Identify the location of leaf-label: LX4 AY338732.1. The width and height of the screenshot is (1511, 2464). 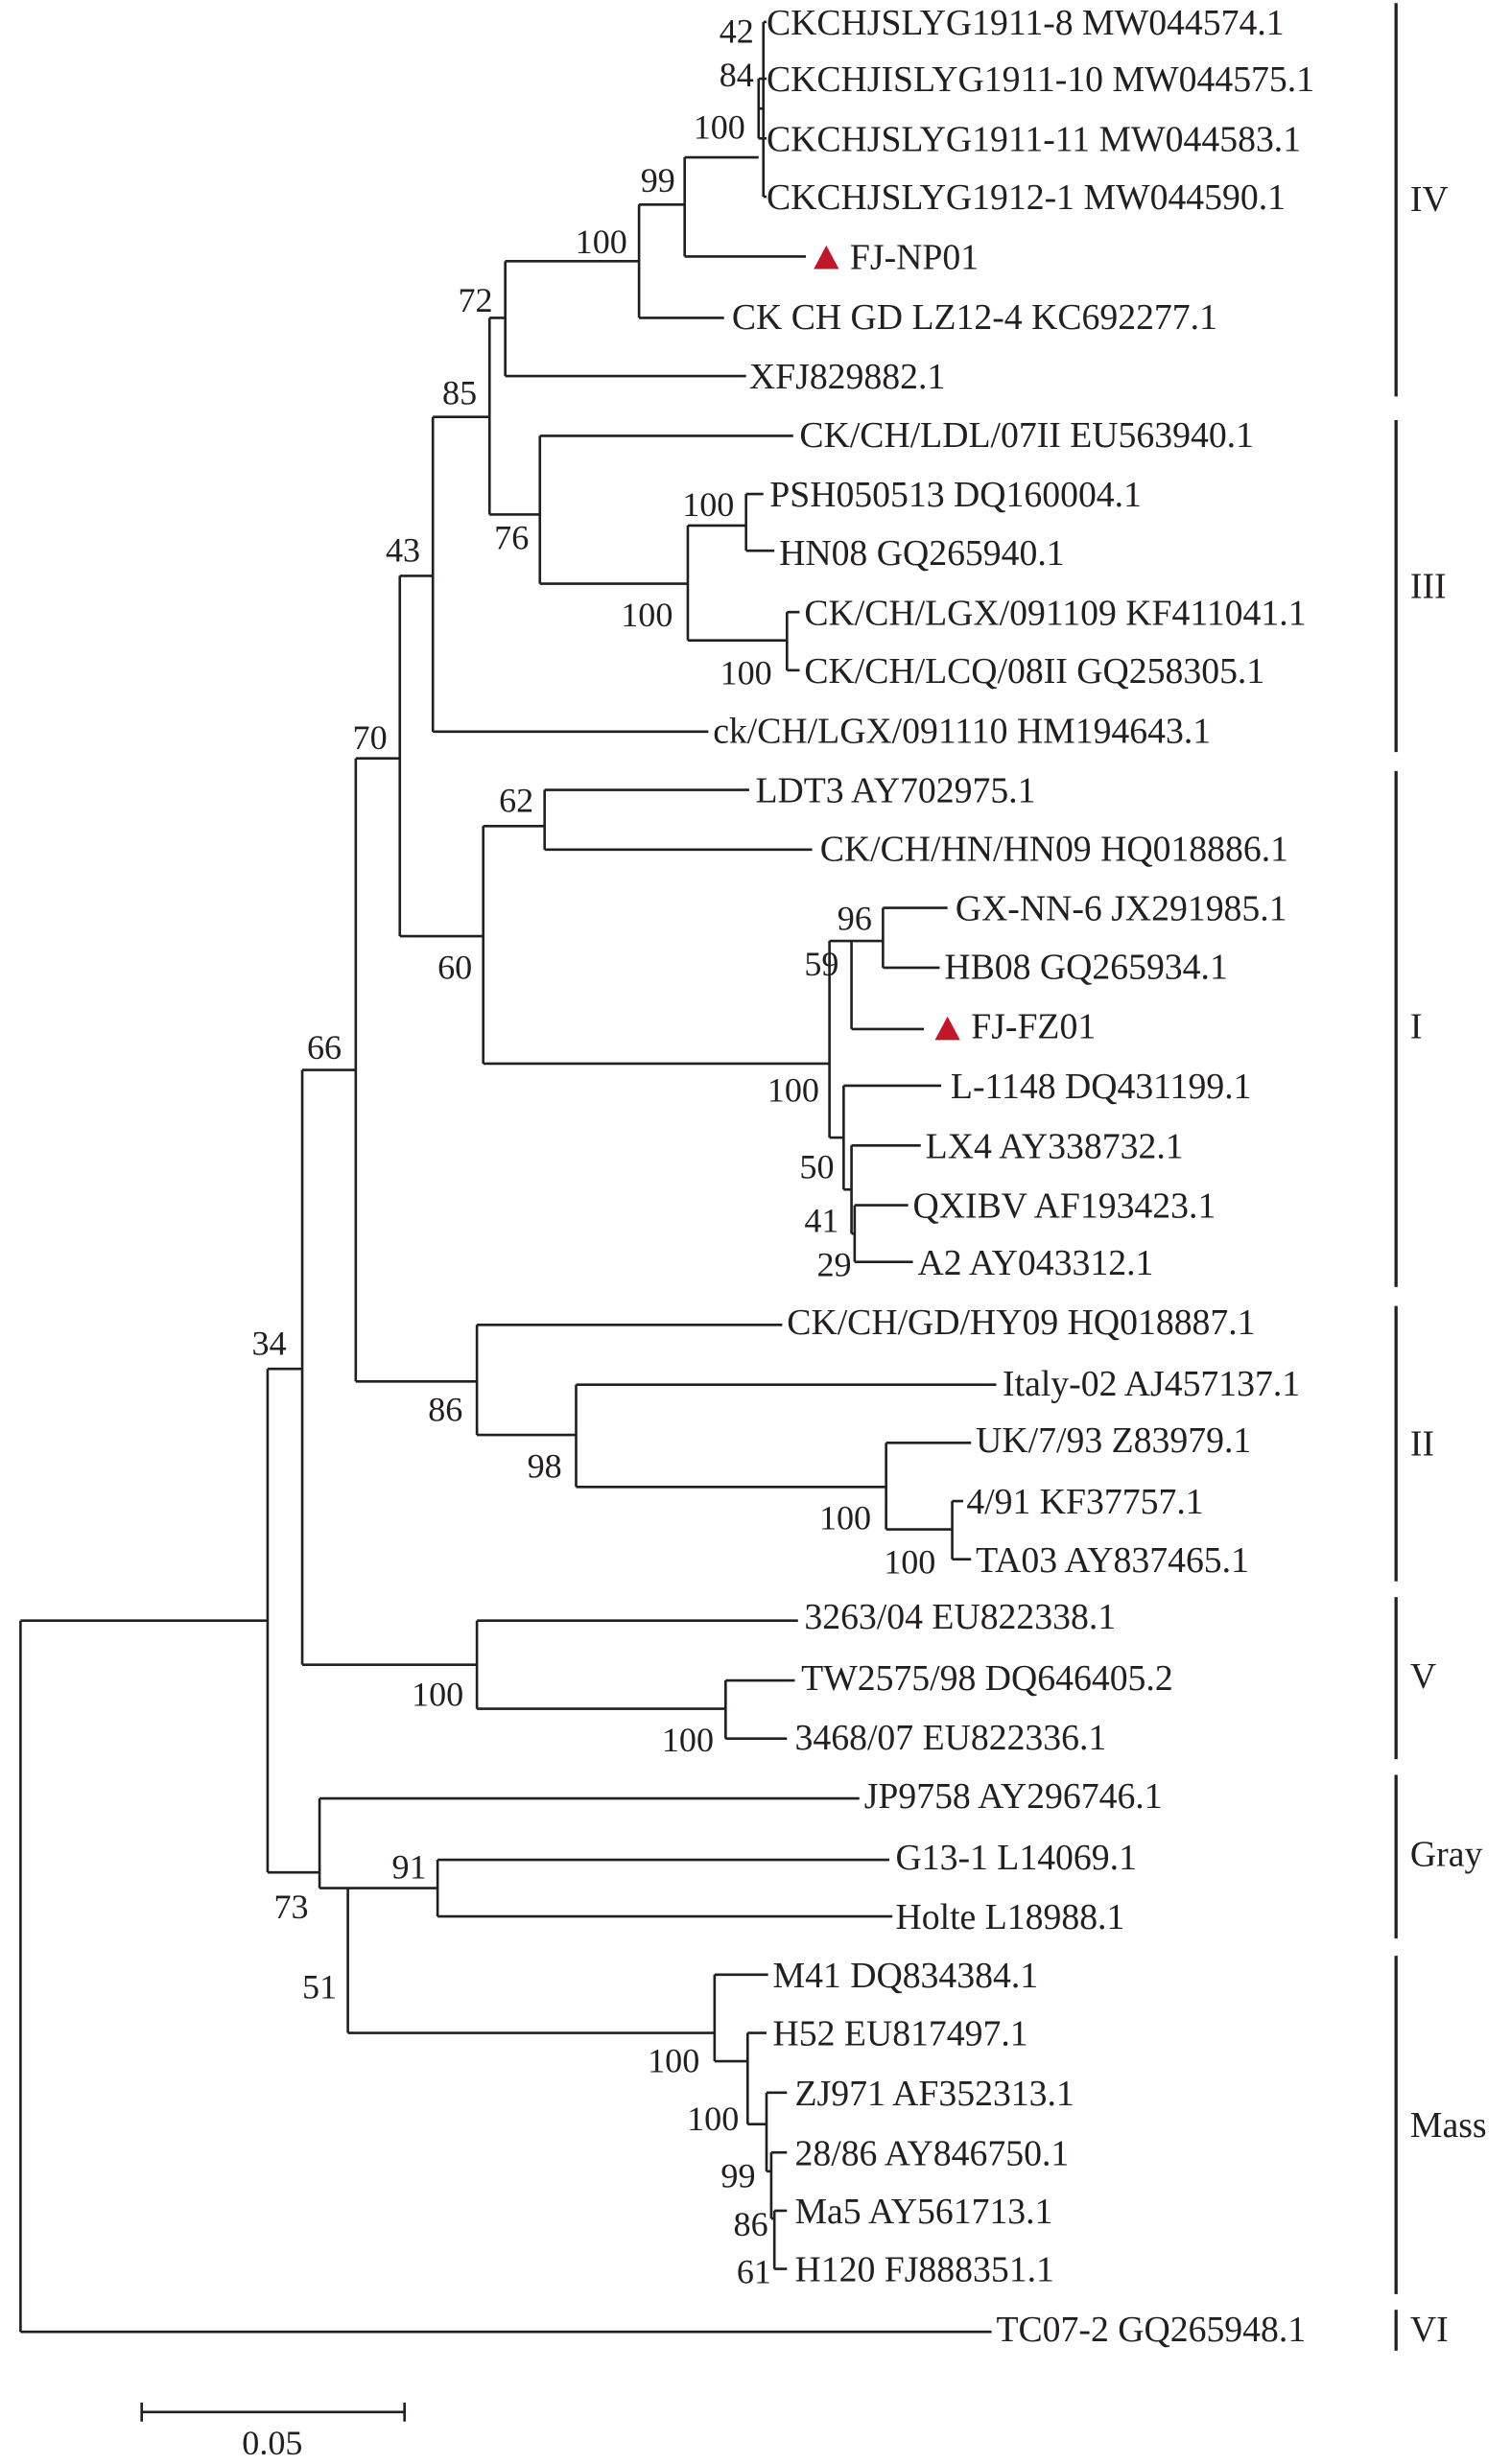
(1055, 1146).